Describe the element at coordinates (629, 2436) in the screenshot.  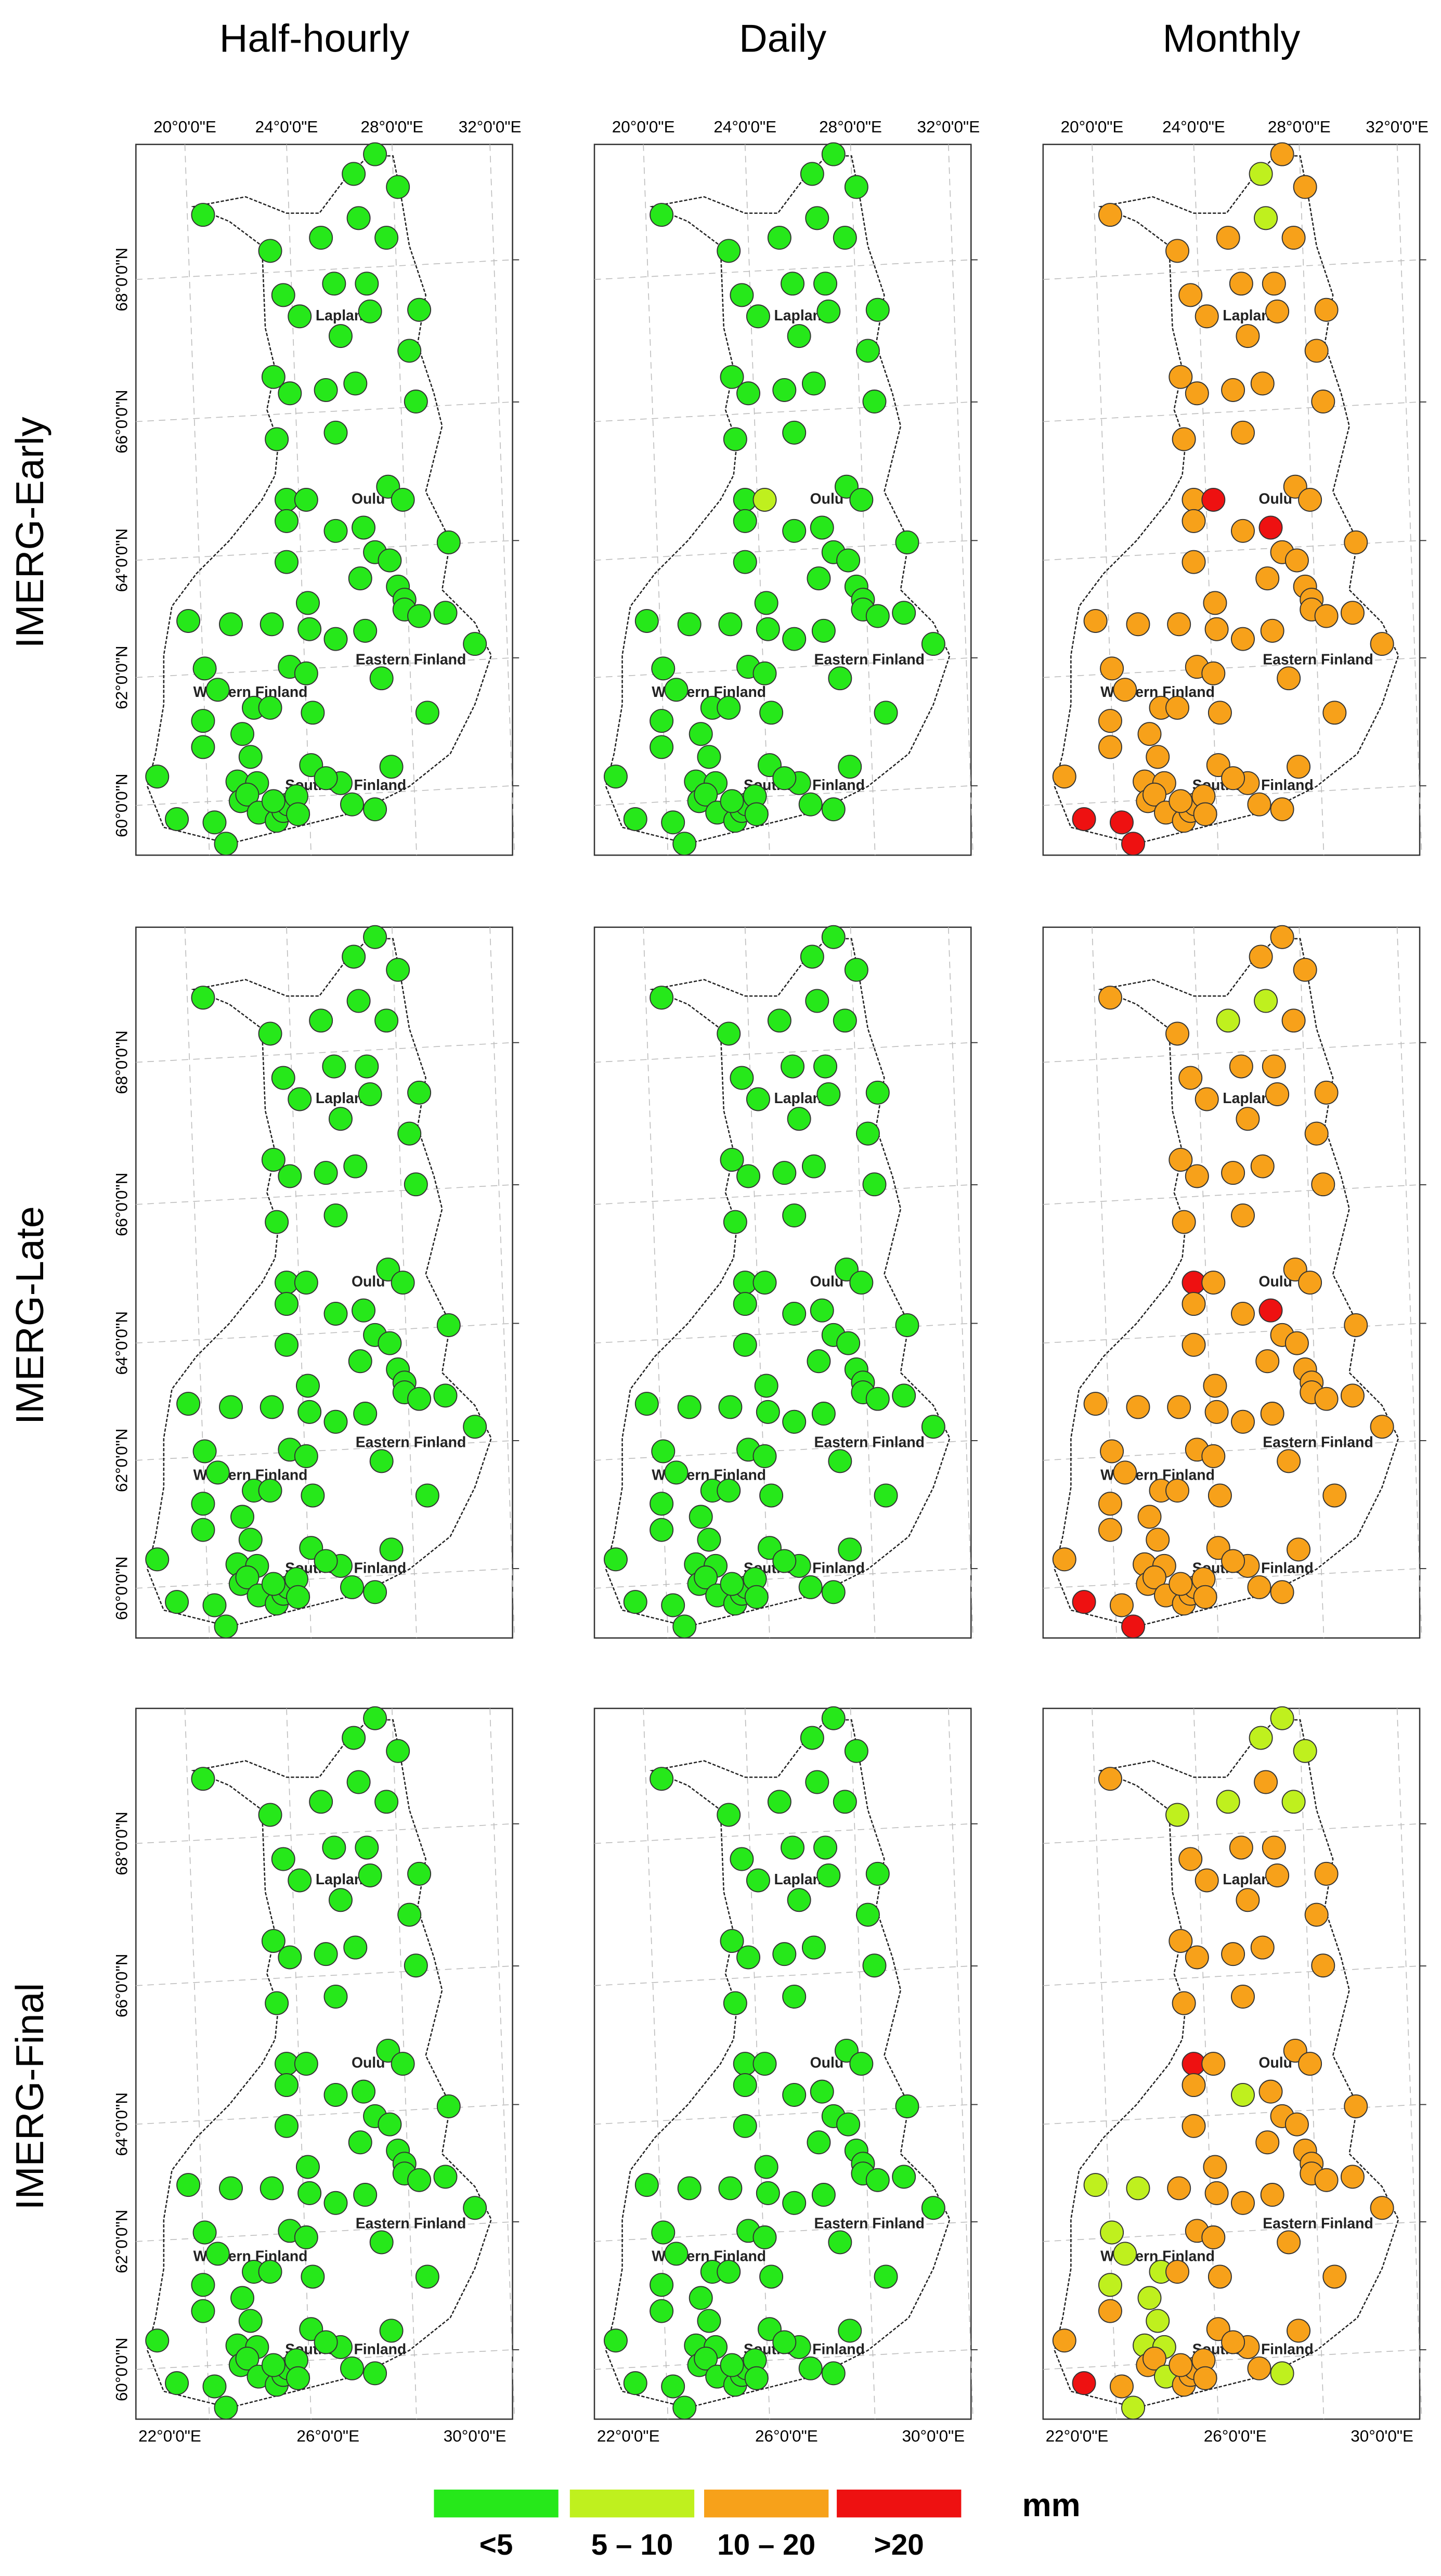
I see `x-tick-label: 22°0'0"E` at that location.